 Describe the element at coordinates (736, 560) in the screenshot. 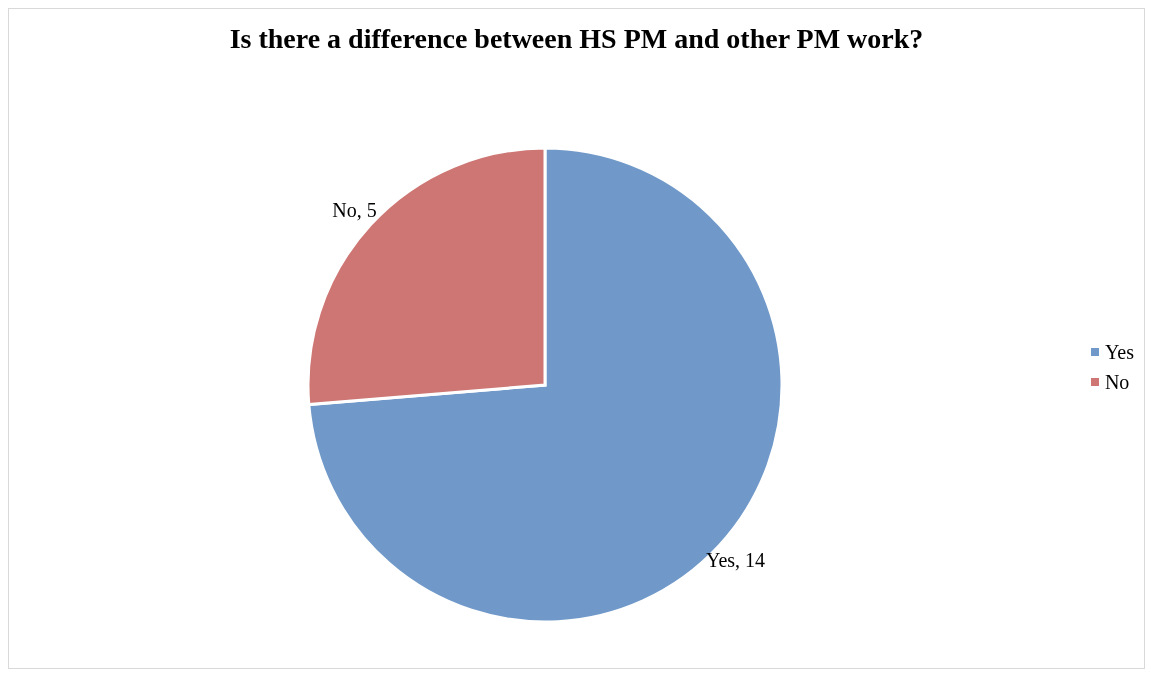

I see `data-label: Yes, 14` at that location.